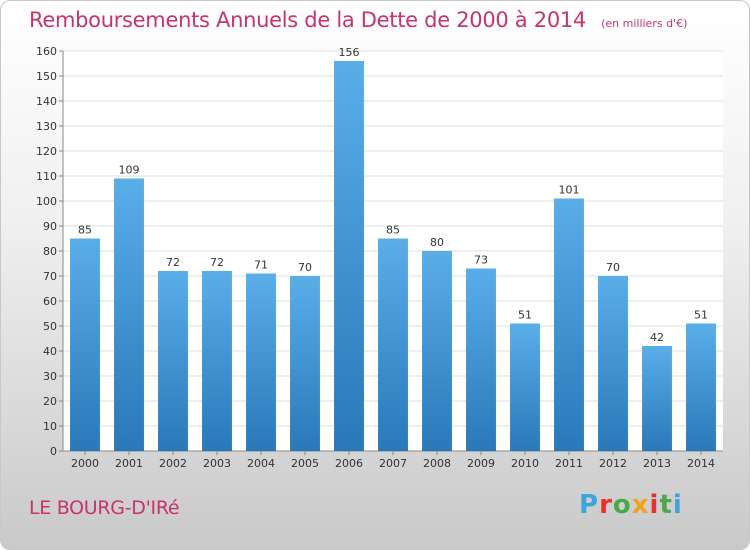  What do you see at coordinates (701, 463) in the screenshot?
I see `x-tick-label: 2014` at bounding box center [701, 463].